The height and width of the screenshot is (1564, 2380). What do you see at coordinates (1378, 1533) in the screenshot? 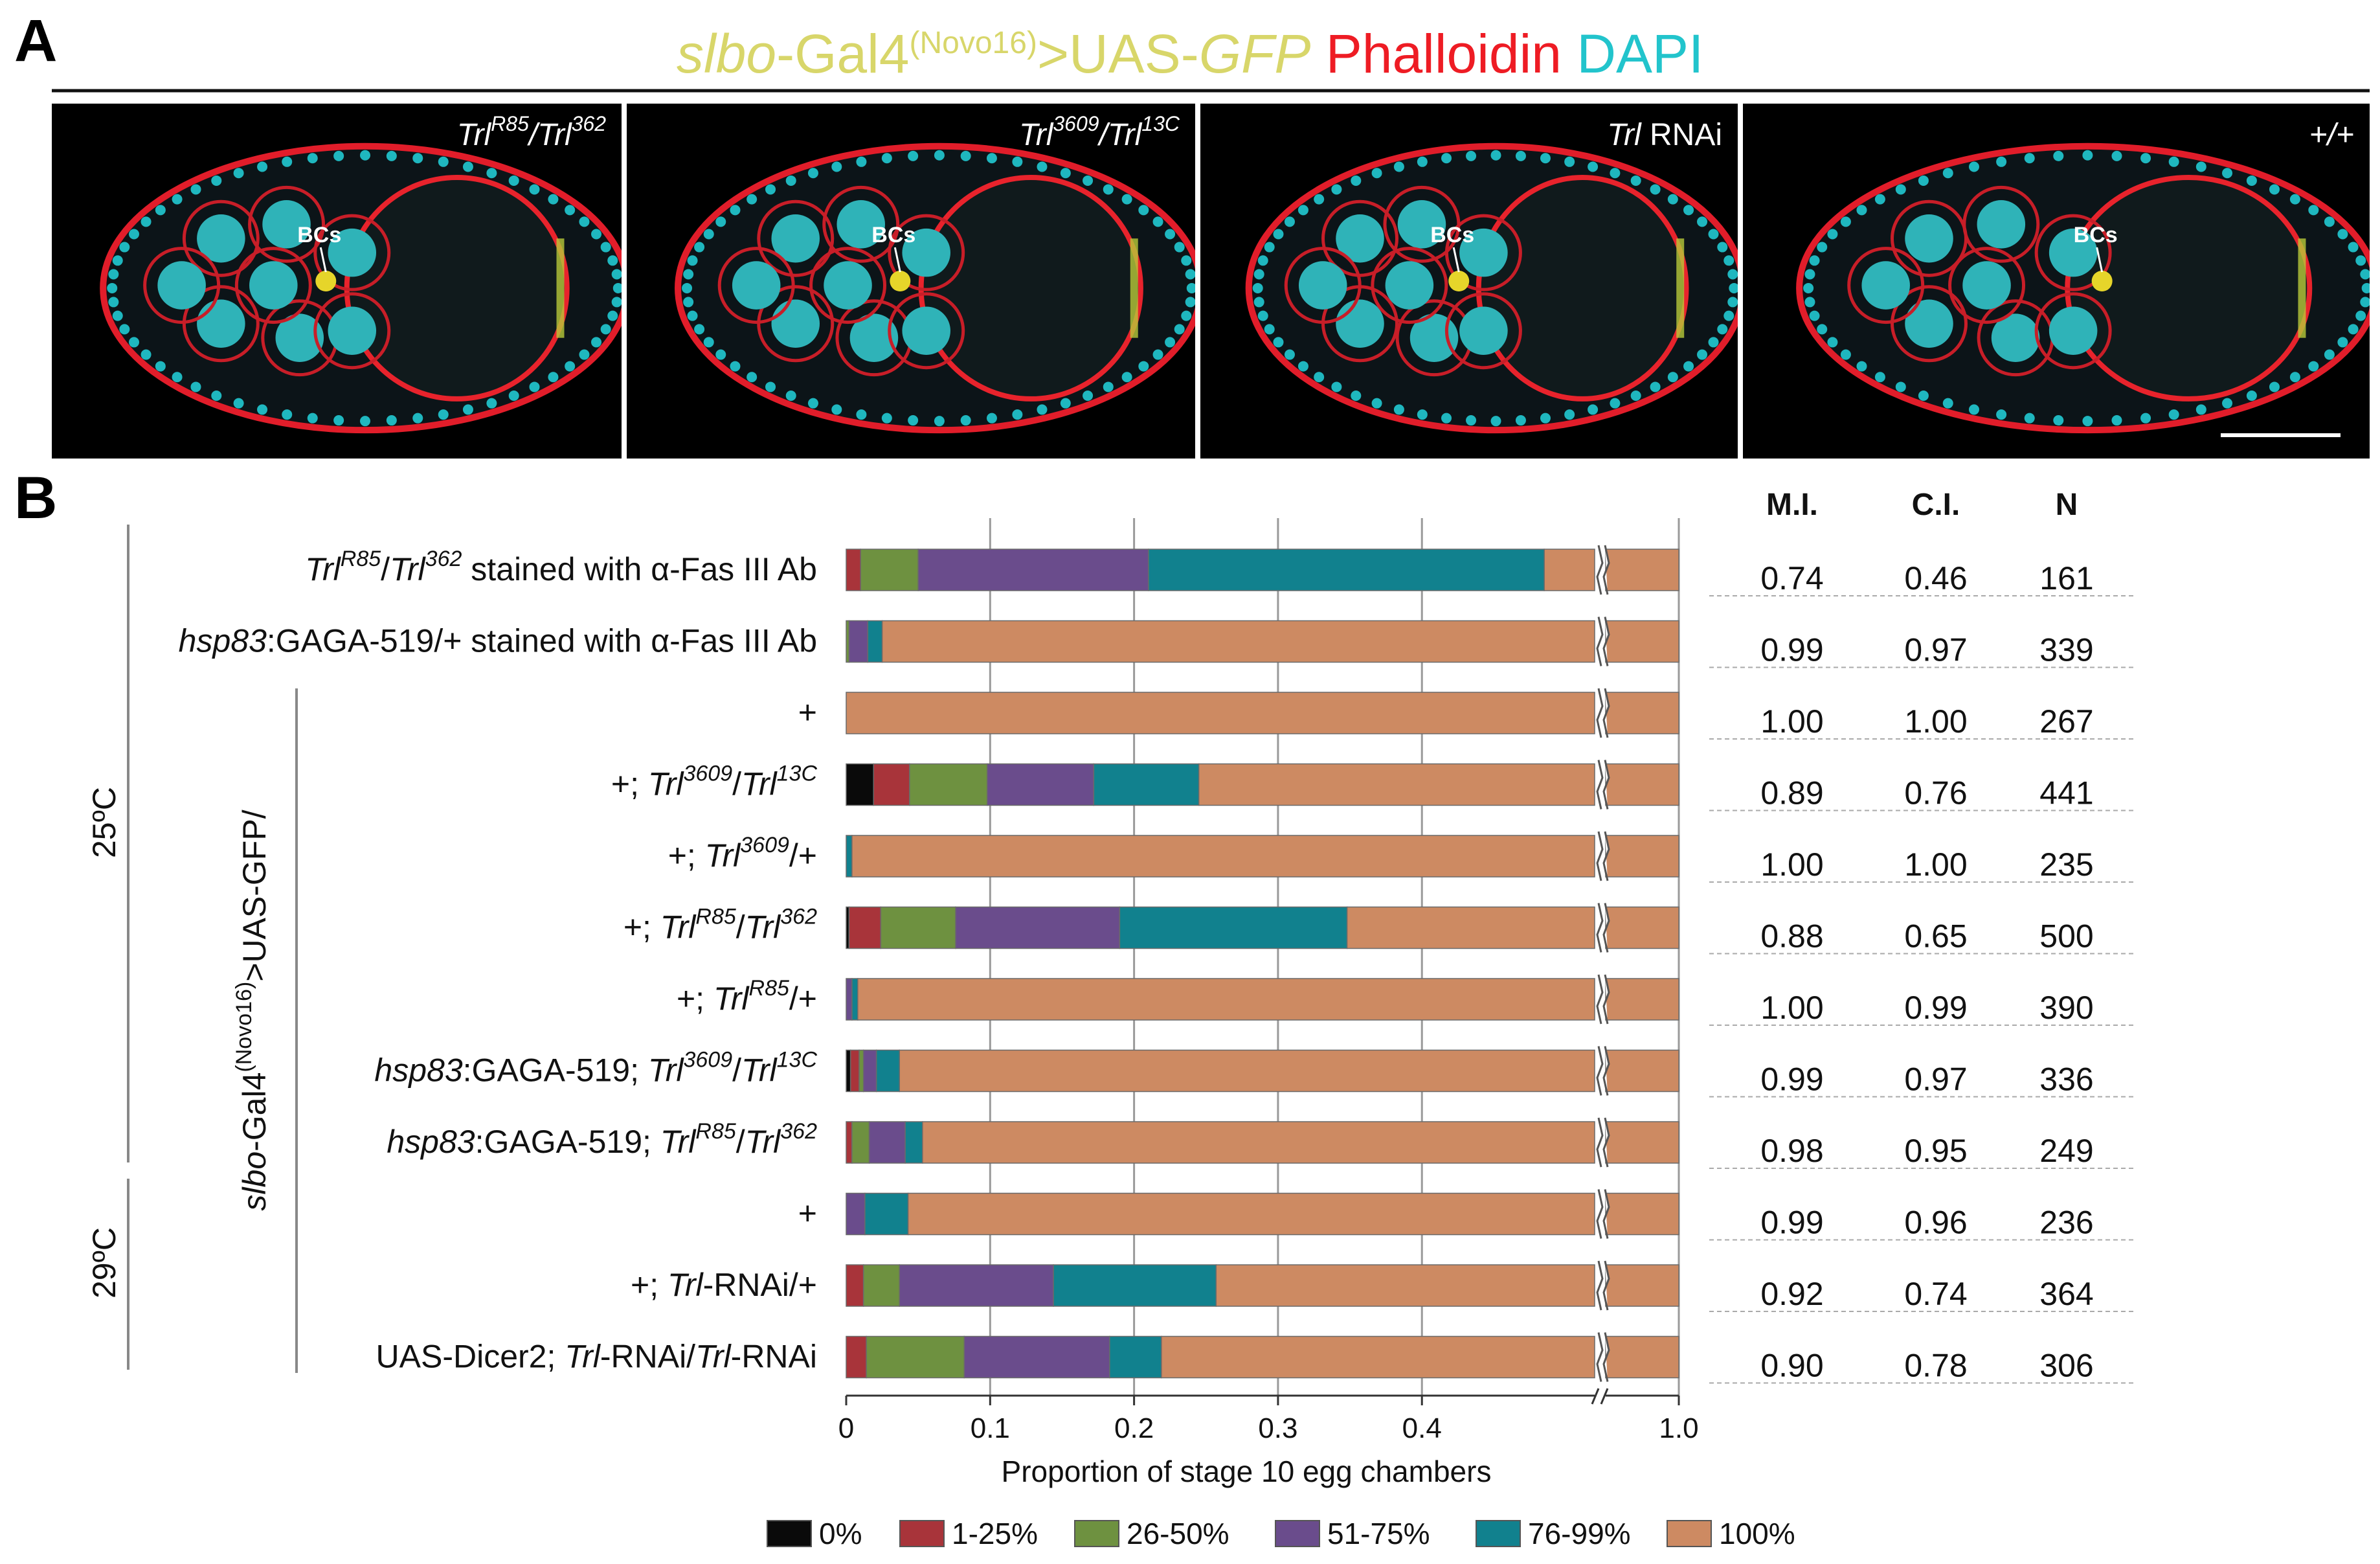
I see `legend-label: 51-75%` at bounding box center [1378, 1533].